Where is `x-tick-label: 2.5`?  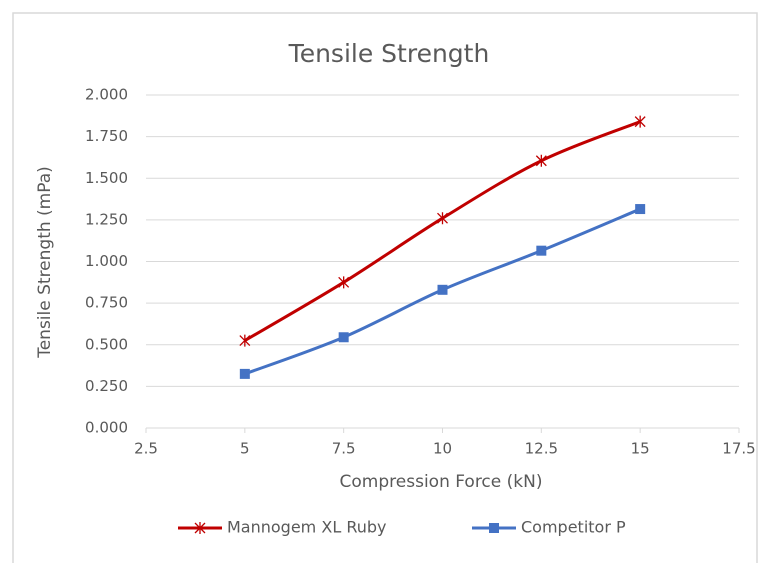
x-tick-label: 2.5 is located at coordinates (146, 449).